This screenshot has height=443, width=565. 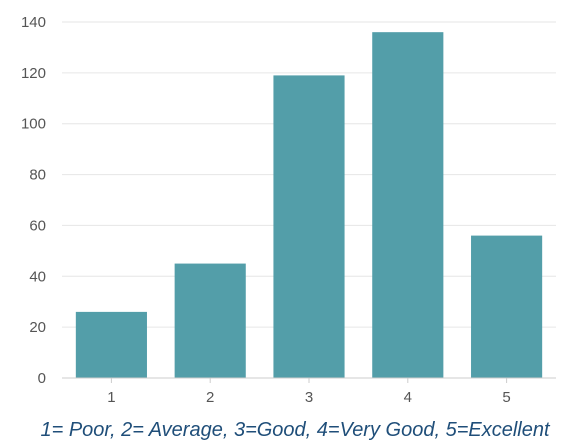 What do you see at coordinates (408, 397) in the screenshot?
I see `x-tick-label: 4` at bounding box center [408, 397].